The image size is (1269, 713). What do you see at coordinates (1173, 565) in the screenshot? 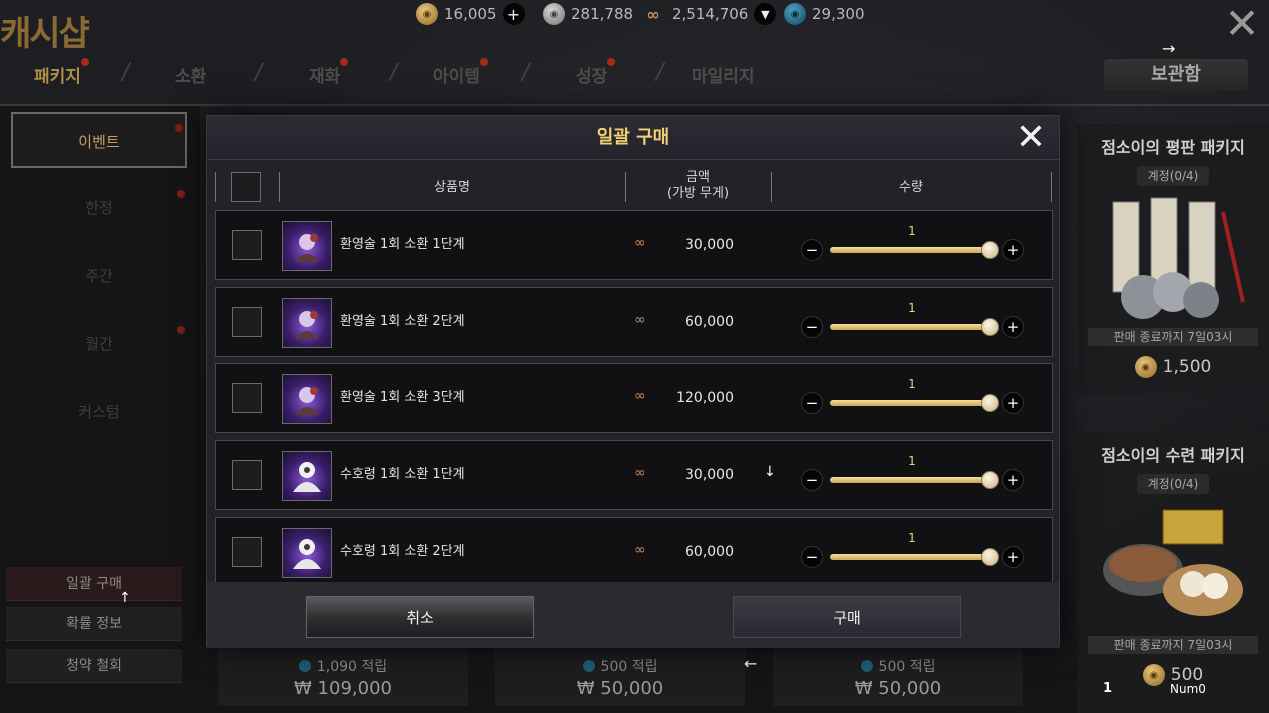
I see `training-package-image` at bounding box center [1173, 565].